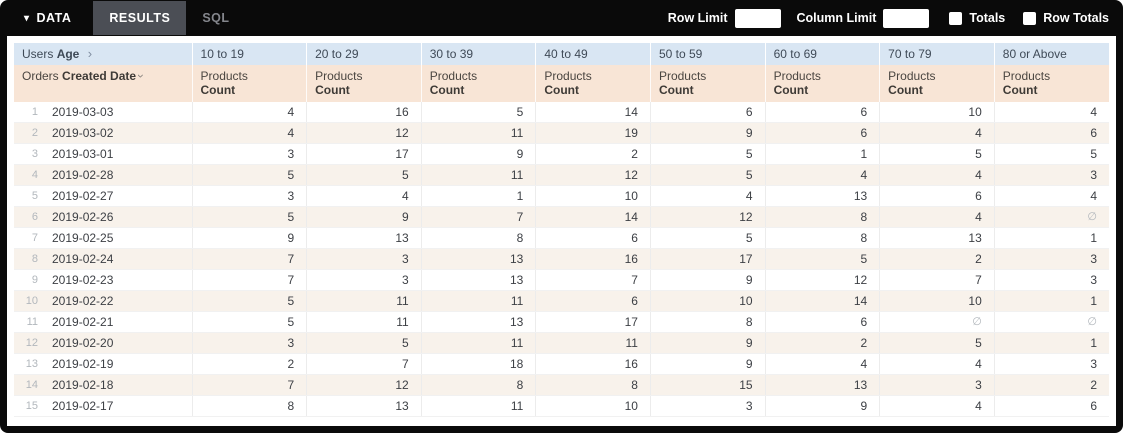 This screenshot has width=1123, height=433. I want to click on date-cell: 2019-02-26, so click(118, 217).